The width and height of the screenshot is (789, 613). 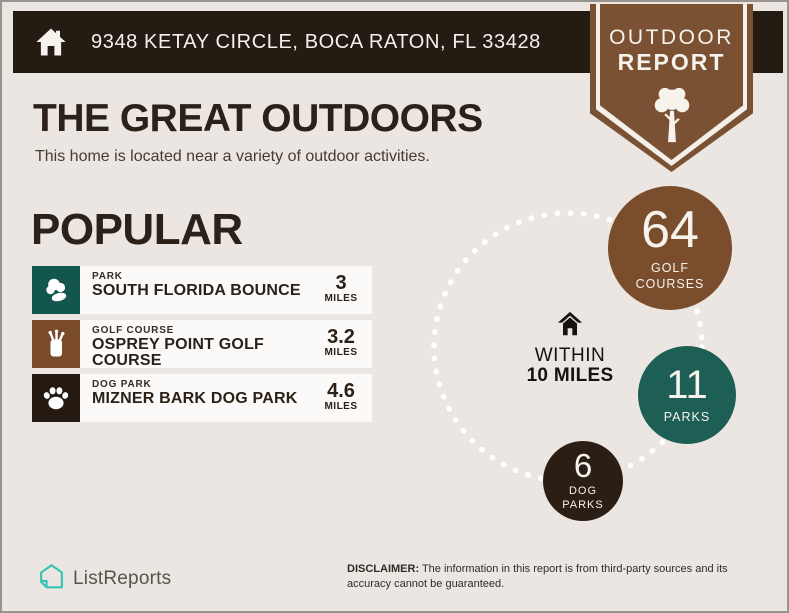 I want to click on item-distance: 3.2 MILES, so click(x=341, y=344).